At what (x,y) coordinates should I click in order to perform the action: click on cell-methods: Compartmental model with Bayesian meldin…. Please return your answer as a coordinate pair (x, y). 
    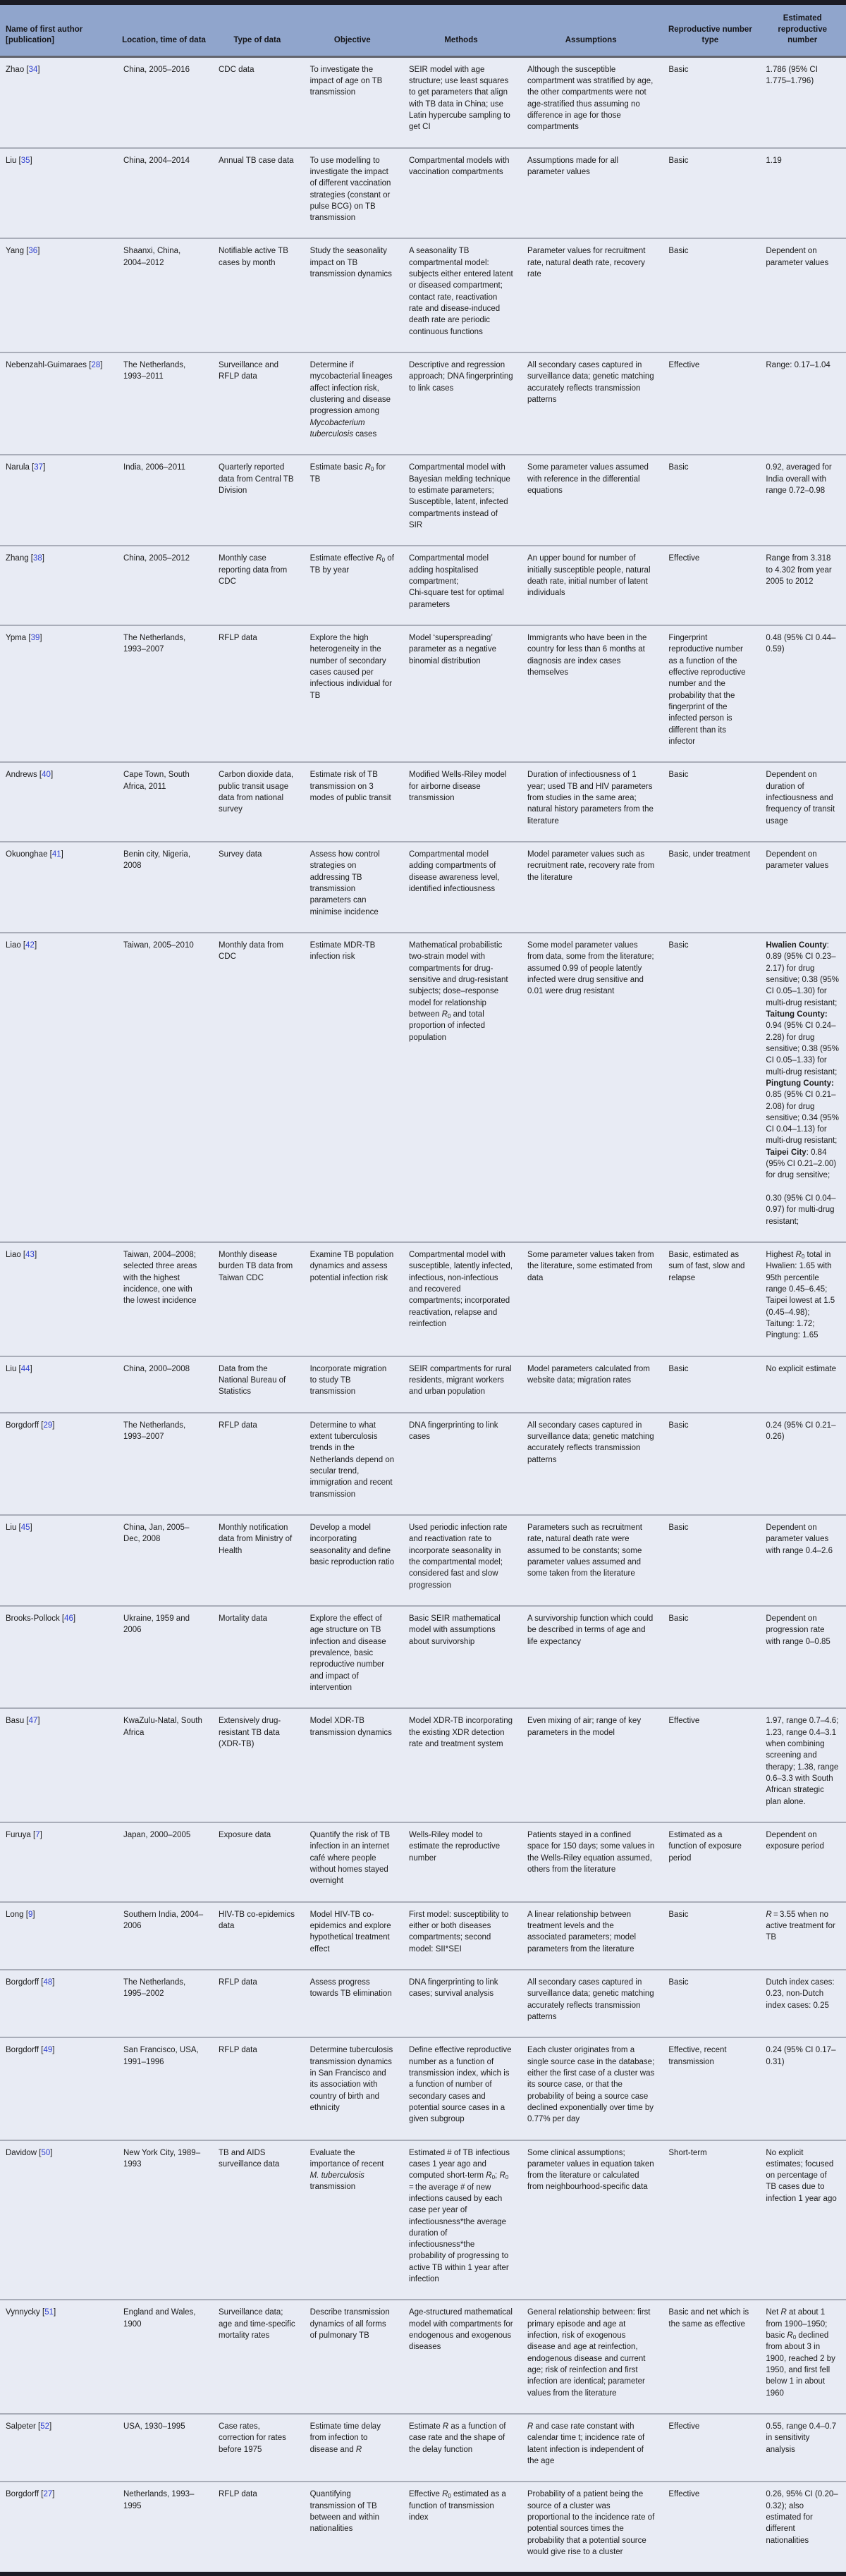
    Looking at the image, I should click on (460, 500).